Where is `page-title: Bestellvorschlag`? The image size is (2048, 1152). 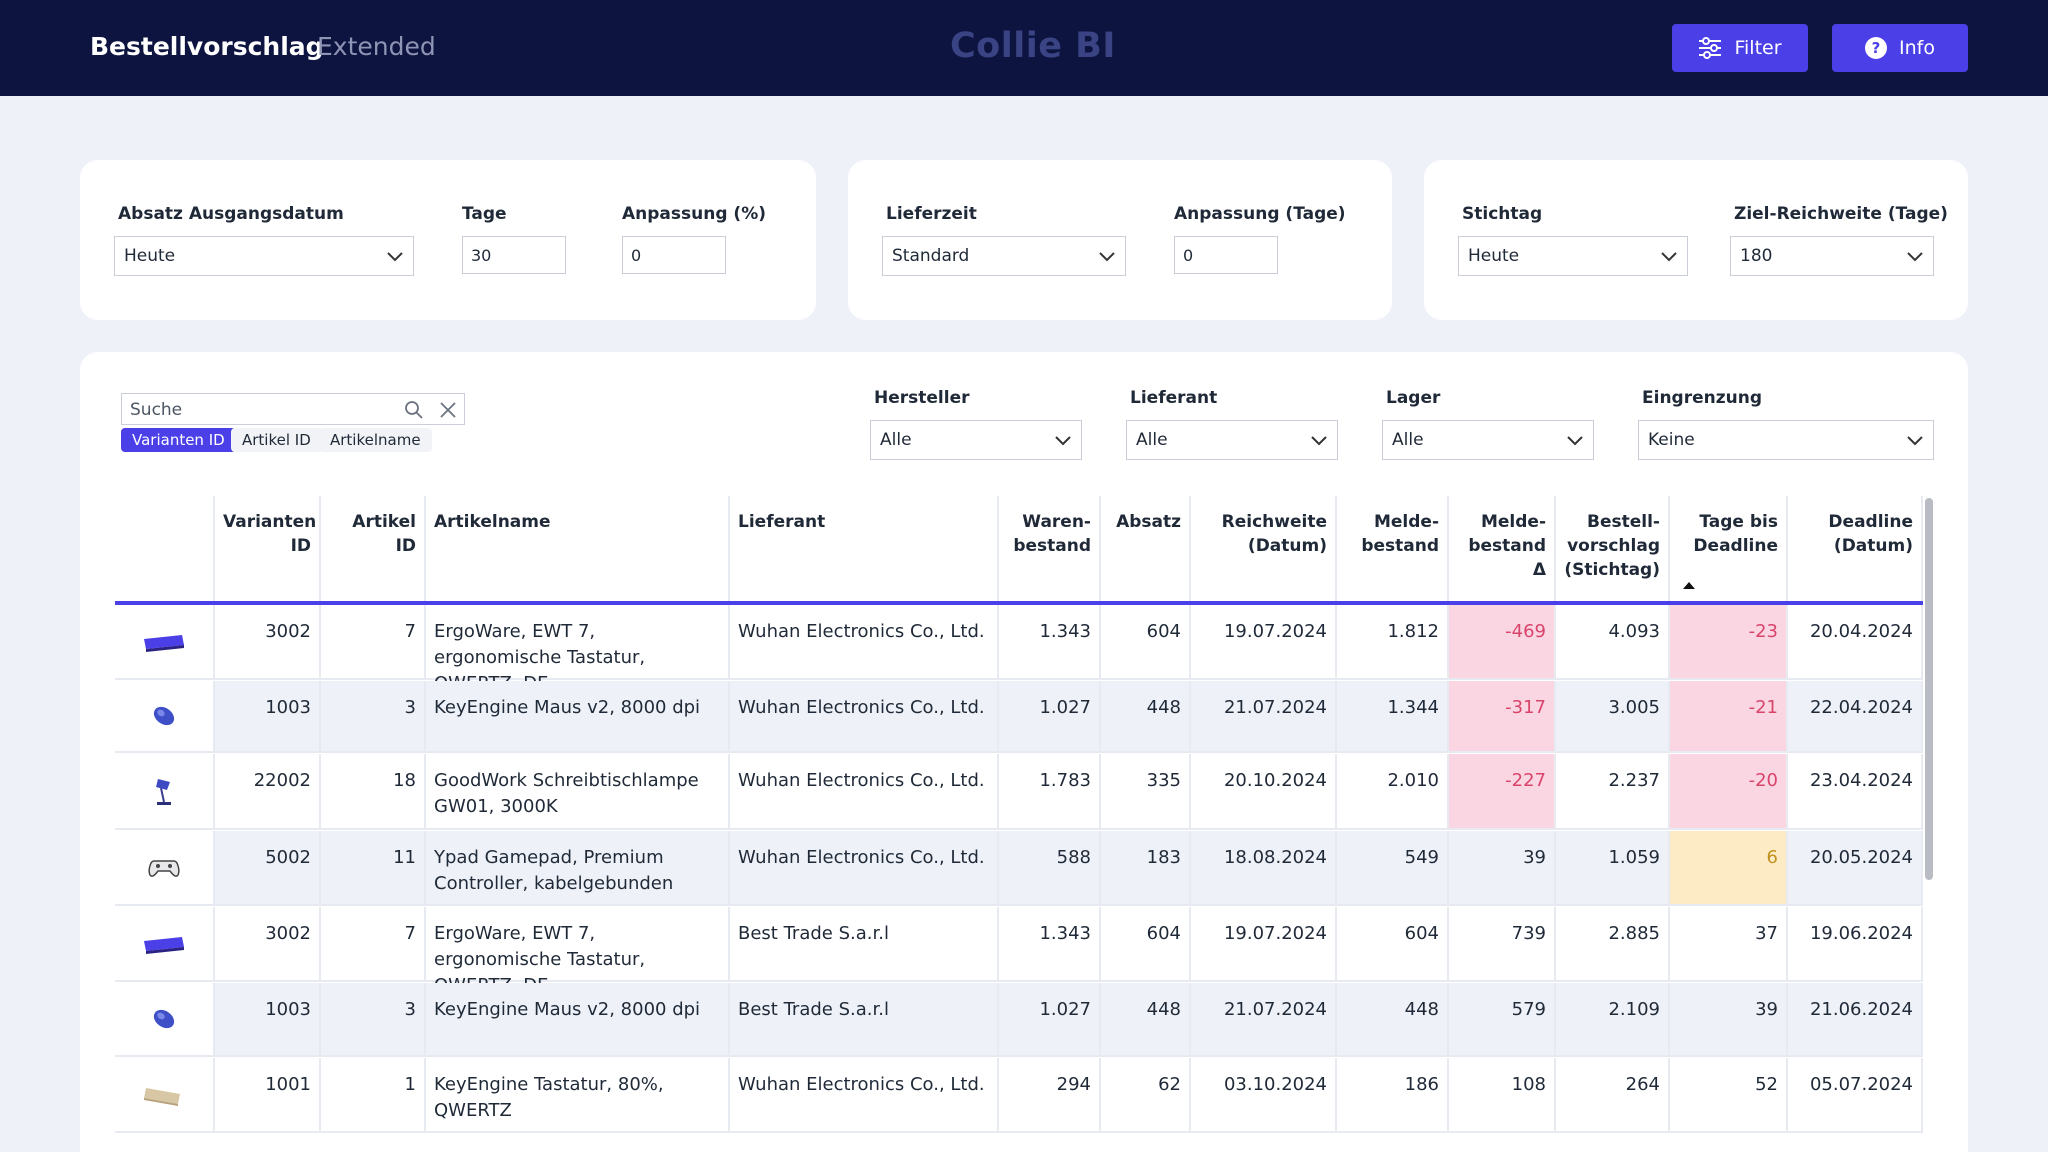
page-title: Bestellvorschlag is located at coordinates (207, 46).